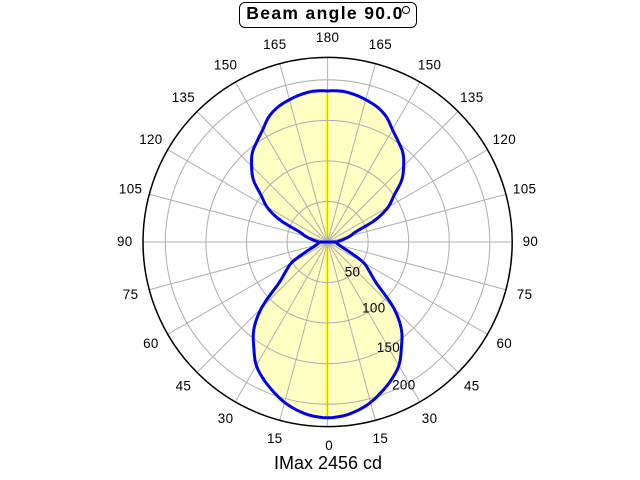  Describe the element at coordinates (403, 385) in the screenshot. I see `svg-text: 200` at that location.